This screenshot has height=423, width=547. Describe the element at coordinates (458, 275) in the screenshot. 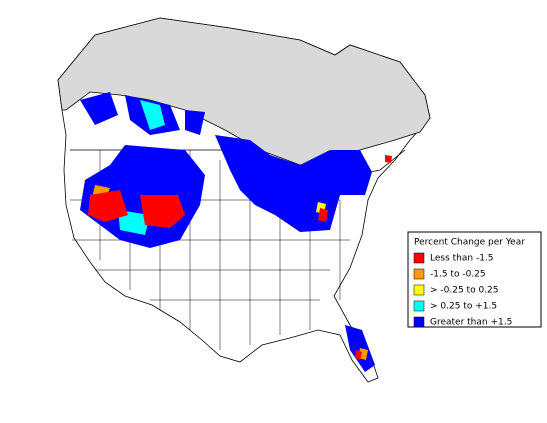

I see `legend-label: -1.5 to -0.25` at that location.